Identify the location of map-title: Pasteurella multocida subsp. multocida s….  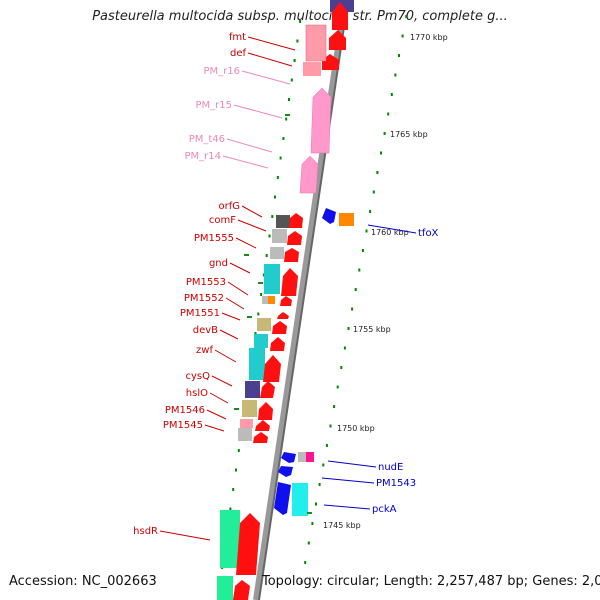
(300, 16).